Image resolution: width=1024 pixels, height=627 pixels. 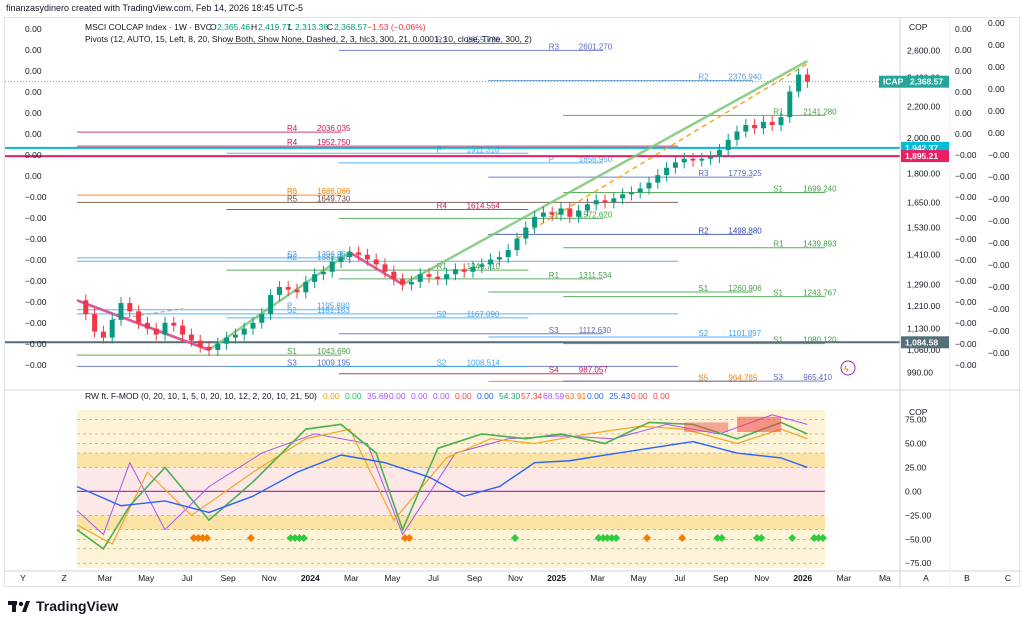 What do you see at coordinates (334, 257) in the screenshot?
I see `pivot-level-value: 1383.046` at bounding box center [334, 257].